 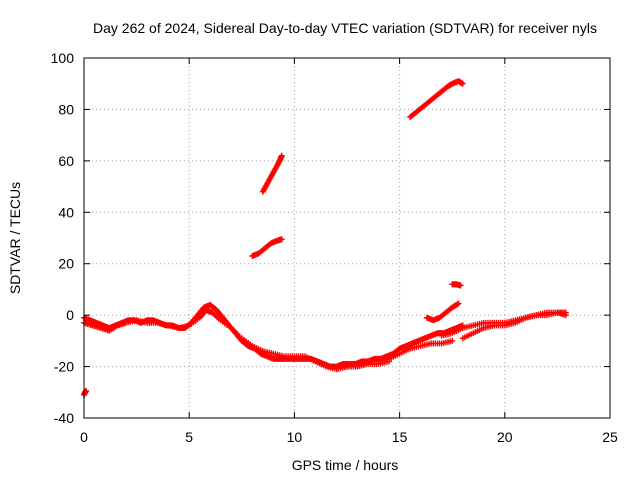 What do you see at coordinates (267, 247) in the screenshot?
I see `series-arc-rise-low` at bounding box center [267, 247].